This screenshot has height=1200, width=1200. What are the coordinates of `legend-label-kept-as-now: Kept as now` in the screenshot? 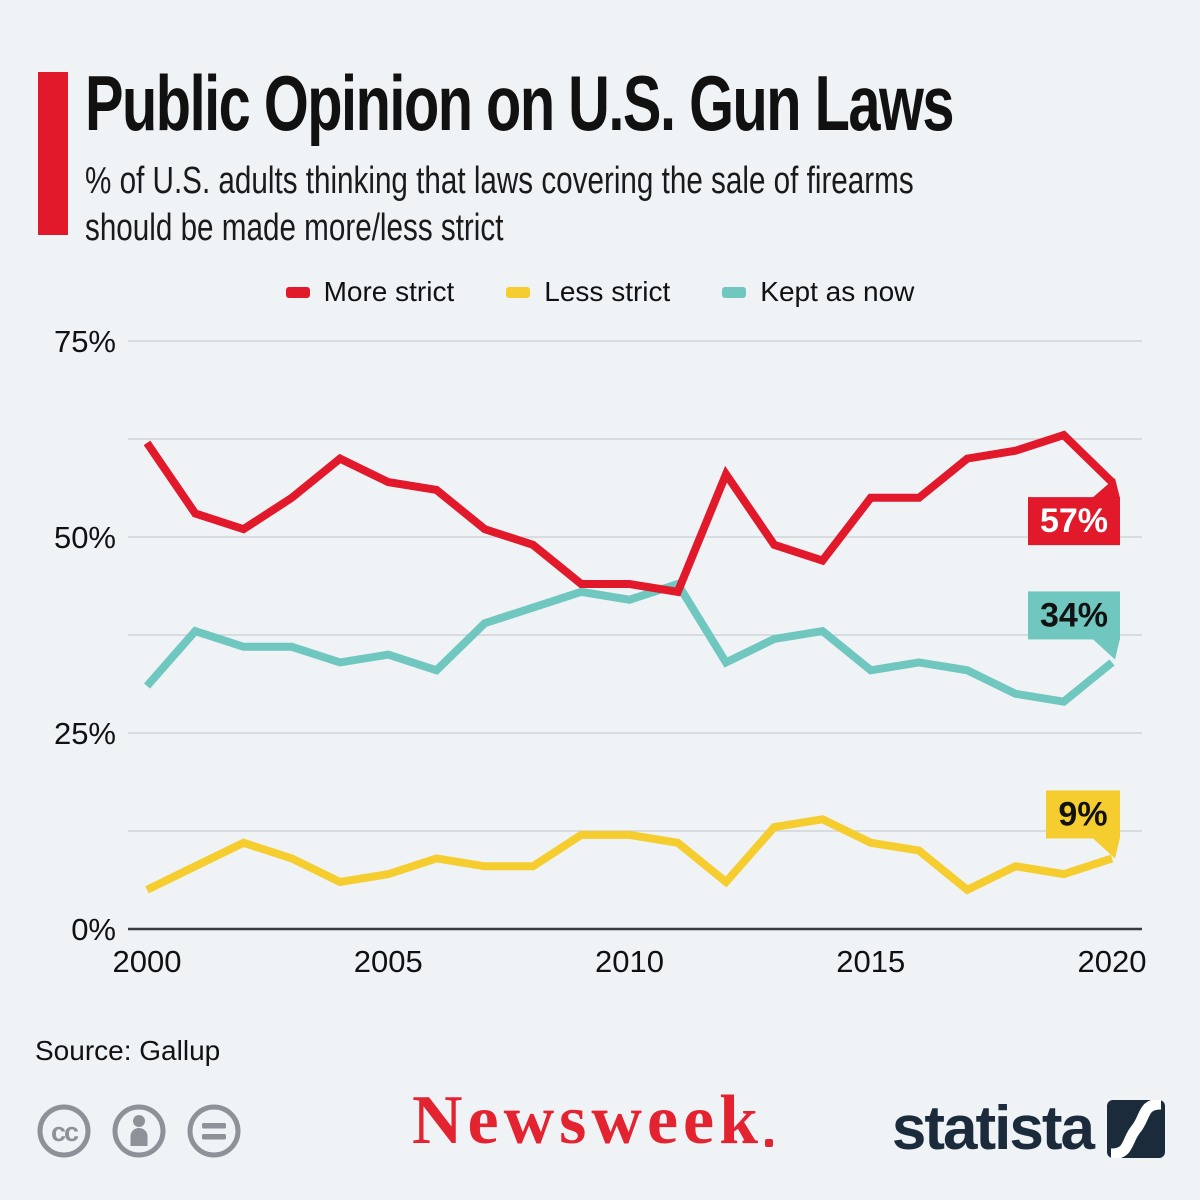 It's located at (837, 291).